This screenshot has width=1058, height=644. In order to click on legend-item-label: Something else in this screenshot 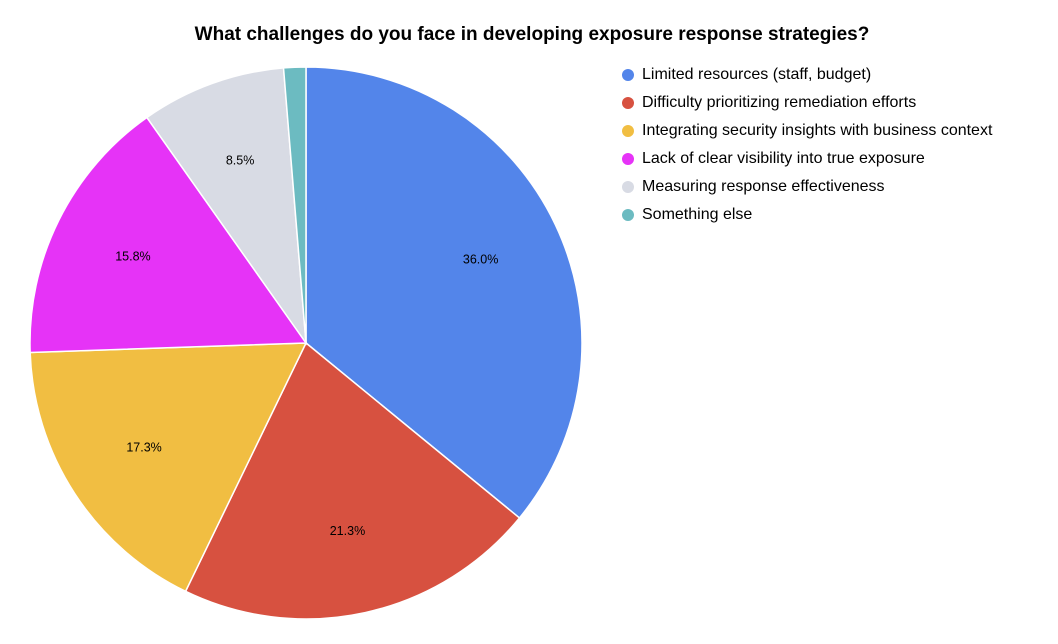, I will do `click(697, 214)`.